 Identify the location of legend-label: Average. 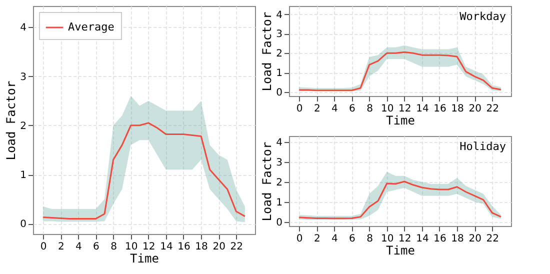
(91, 27).